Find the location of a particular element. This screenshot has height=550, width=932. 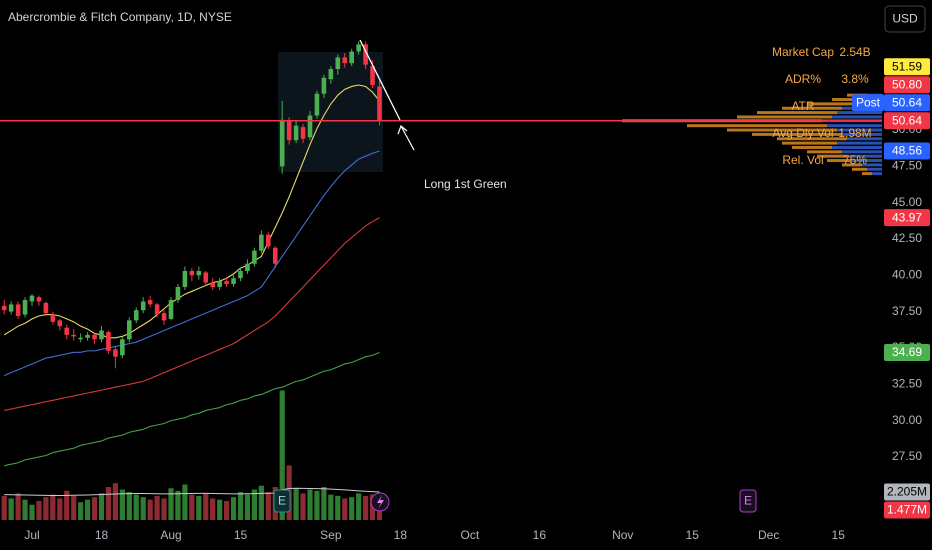

annotation: Long 1st Green is located at coordinates (465, 184).